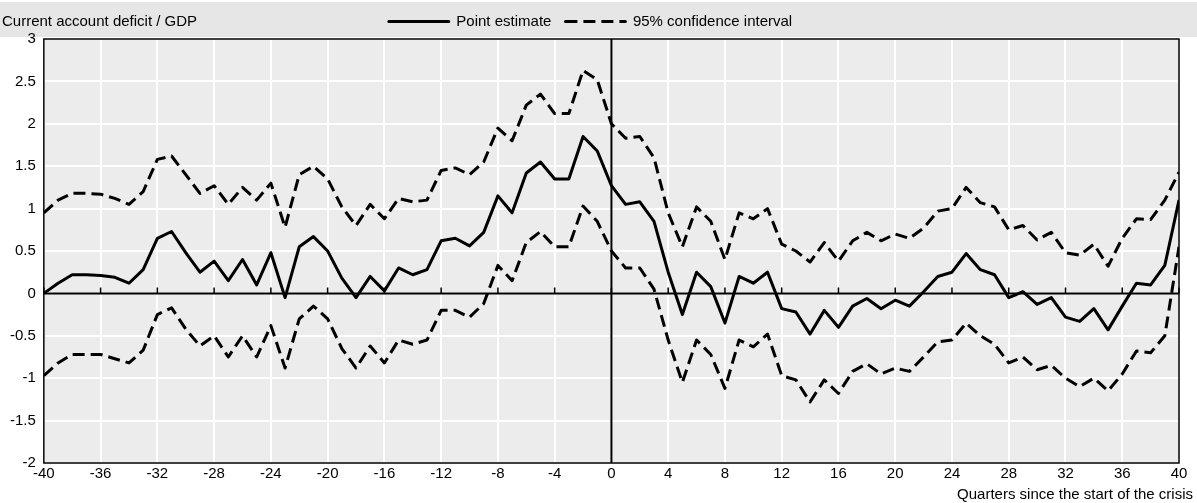 The image size is (1197, 503). What do you see at coordinates (25, 250) in the screenshot?
I see `y-tick-label: 0.5` at bounding box center [25, 250].